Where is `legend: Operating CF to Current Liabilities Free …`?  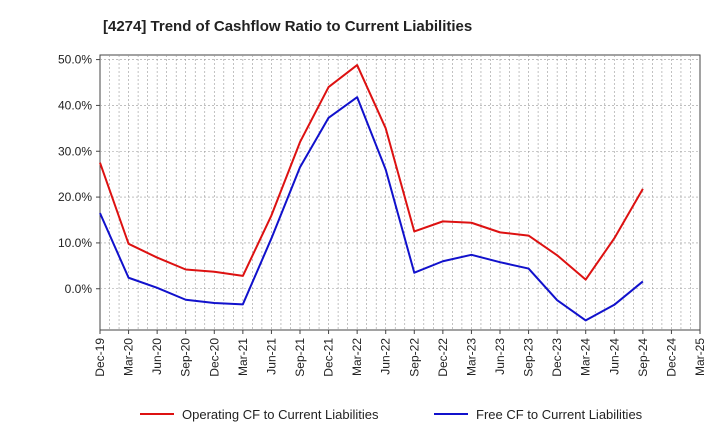 legend: Operating CF to Current Liabilities Free … is located at coordinates (391, 414).